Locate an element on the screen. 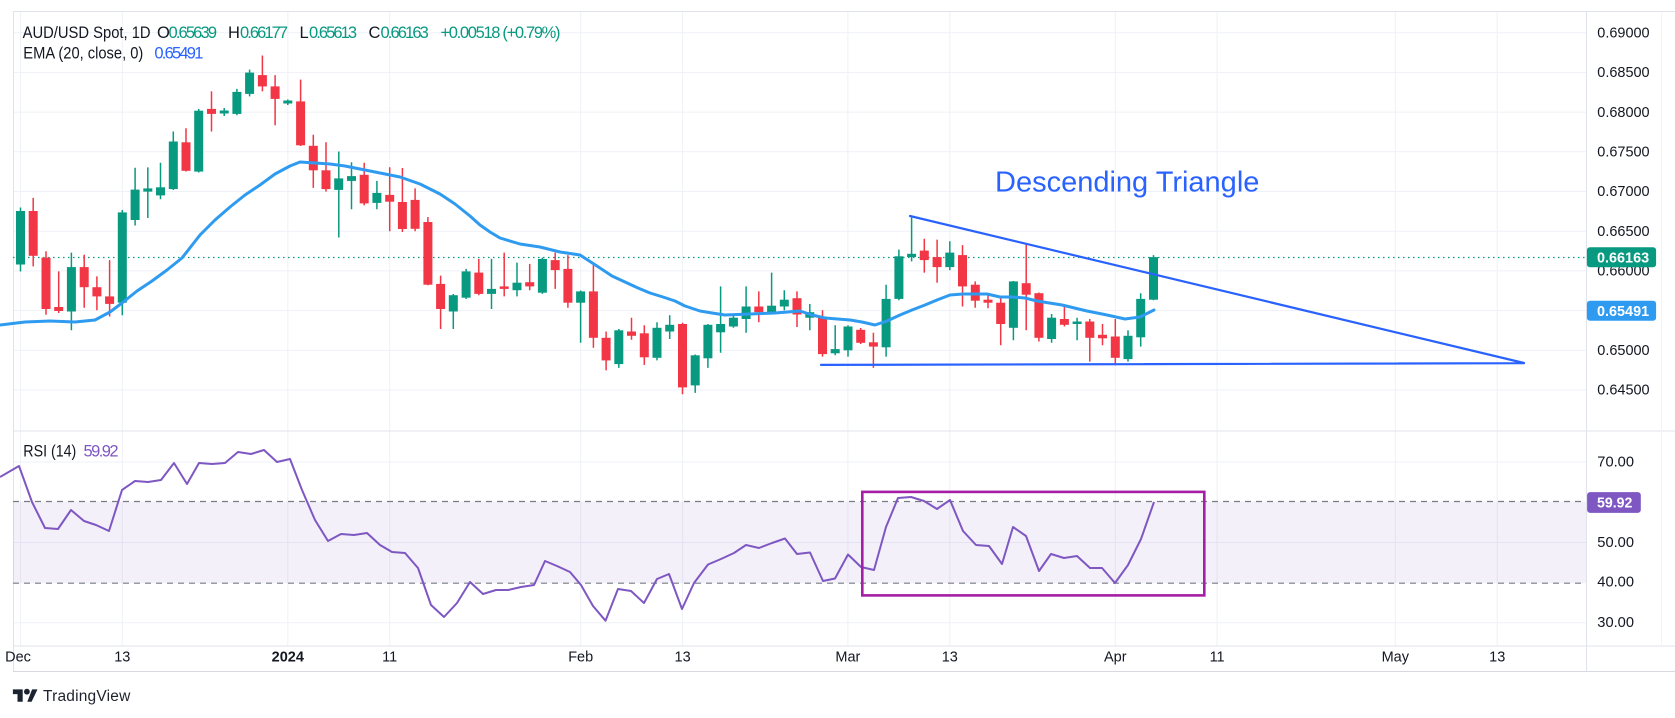 The height and width of the screenshot is (718, 1675). svg-text: Dec is located at coordinates (18, 658).